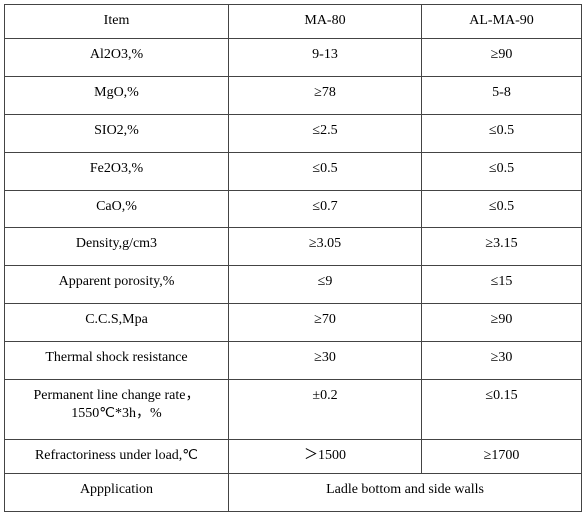 This screenshot has width=585, height=522. I want to click on table-row: Thermal shock resistance ≥30 ≥30, so click(293, 360).